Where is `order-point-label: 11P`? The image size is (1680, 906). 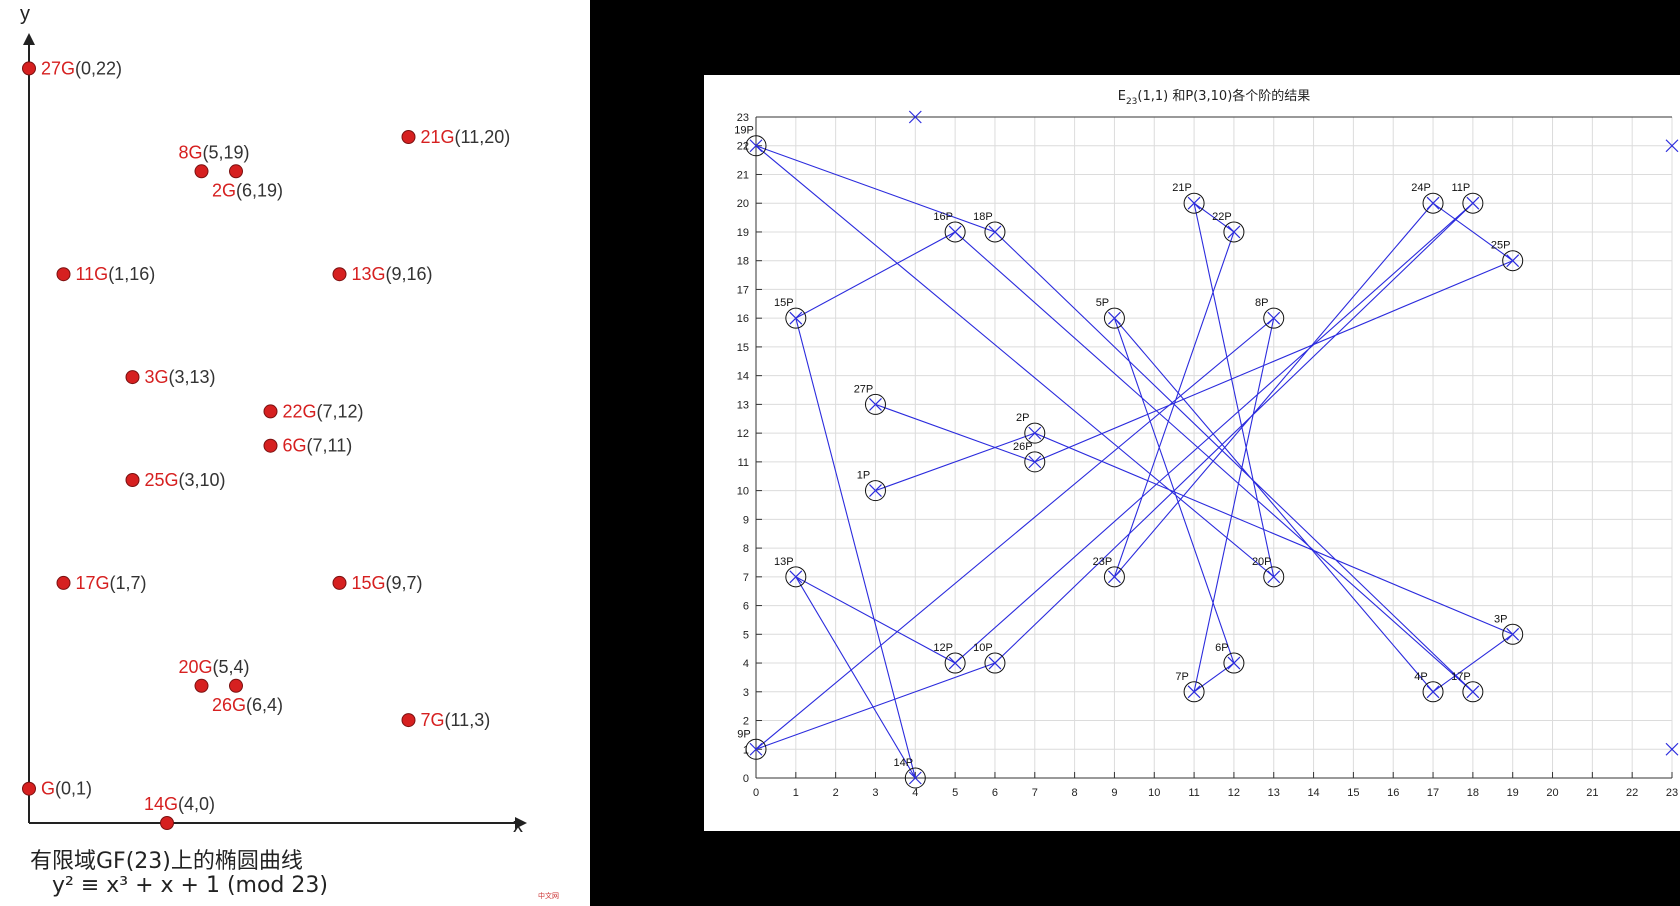
order-point-label: 11P is located at coordinates (1460, 188).